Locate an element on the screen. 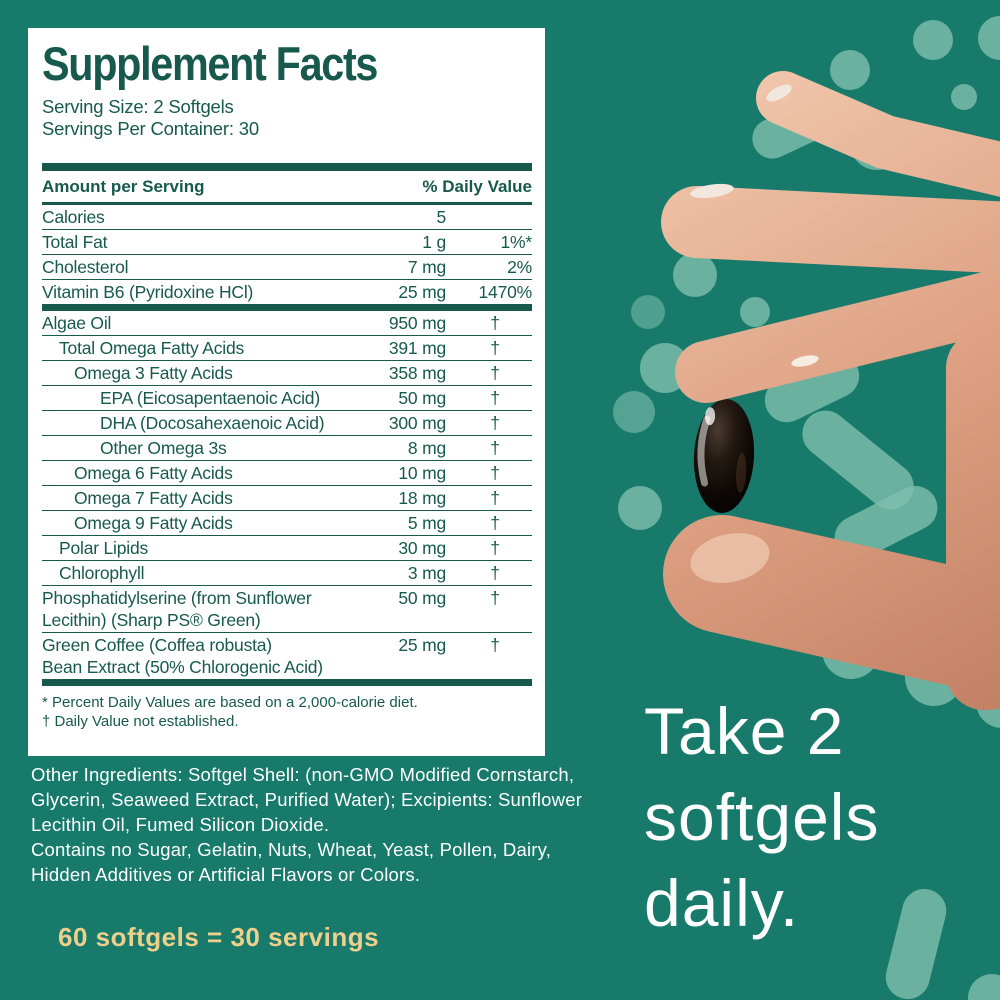  nutrient-amount: 950 mg is located at coordinates (417, 322).